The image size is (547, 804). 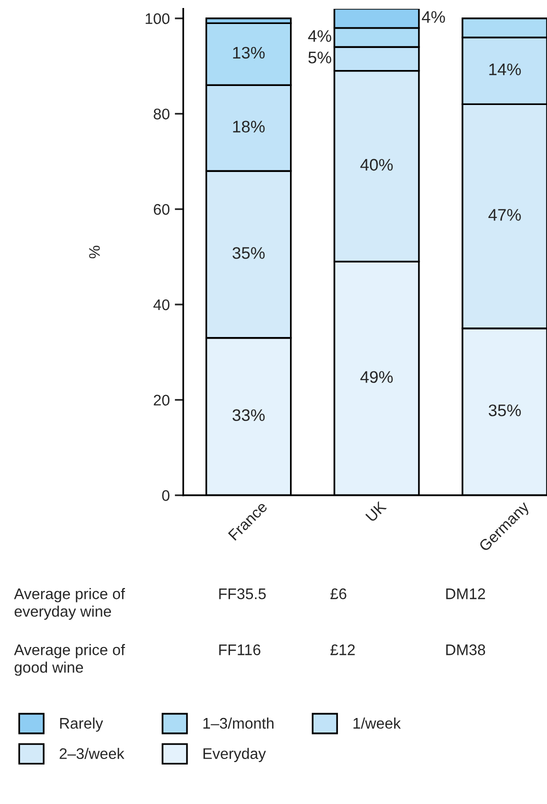 I want to click on data-label: 49%, so click(x=376, y=377).